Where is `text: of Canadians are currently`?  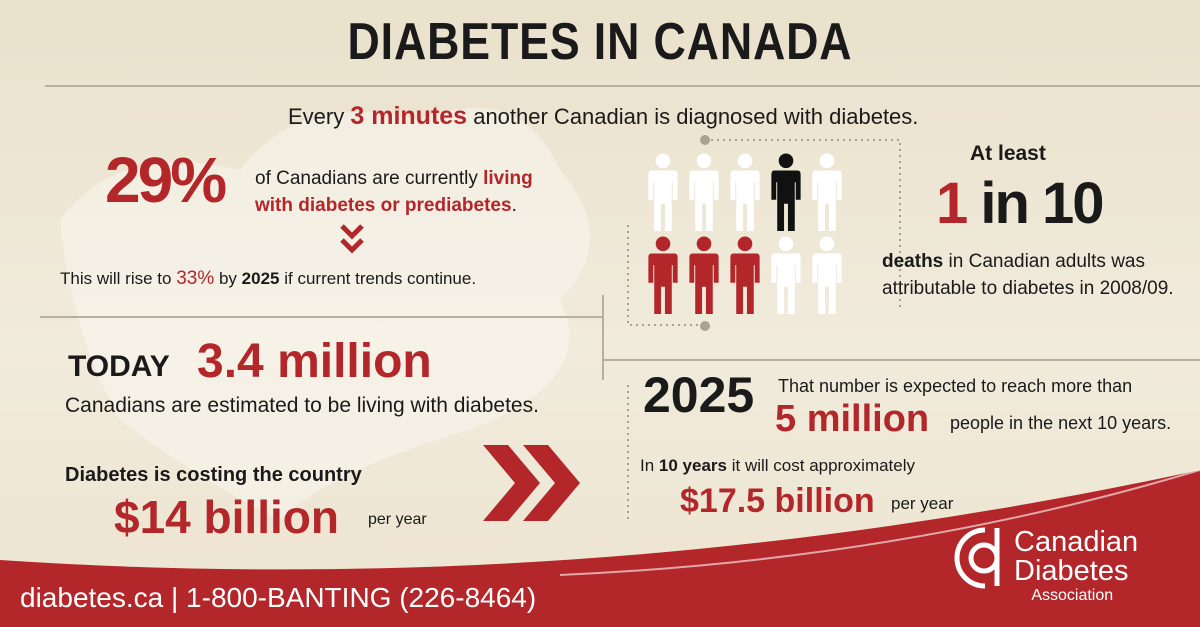
text: of Canadians are currently is located at coordinates (366, 178).